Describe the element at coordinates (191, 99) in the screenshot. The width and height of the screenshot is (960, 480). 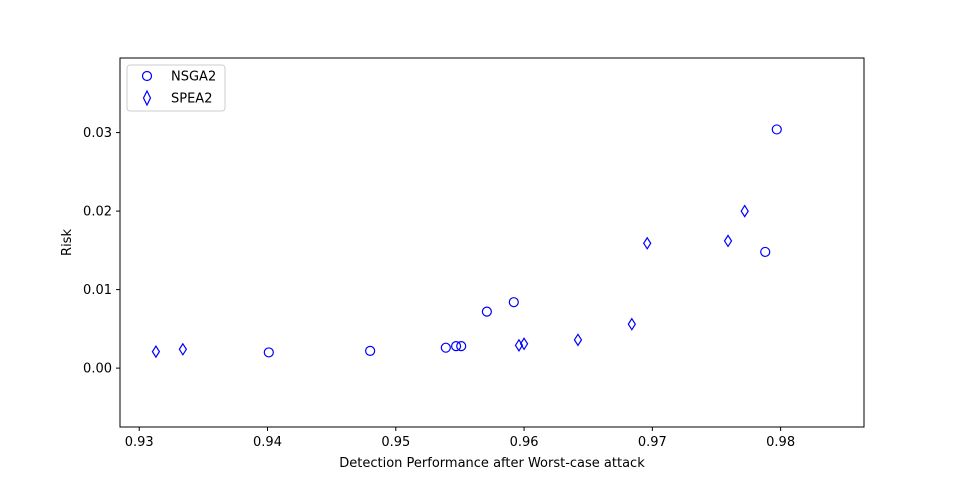
I see `legend-label-spea2: SPEA2` at that location.